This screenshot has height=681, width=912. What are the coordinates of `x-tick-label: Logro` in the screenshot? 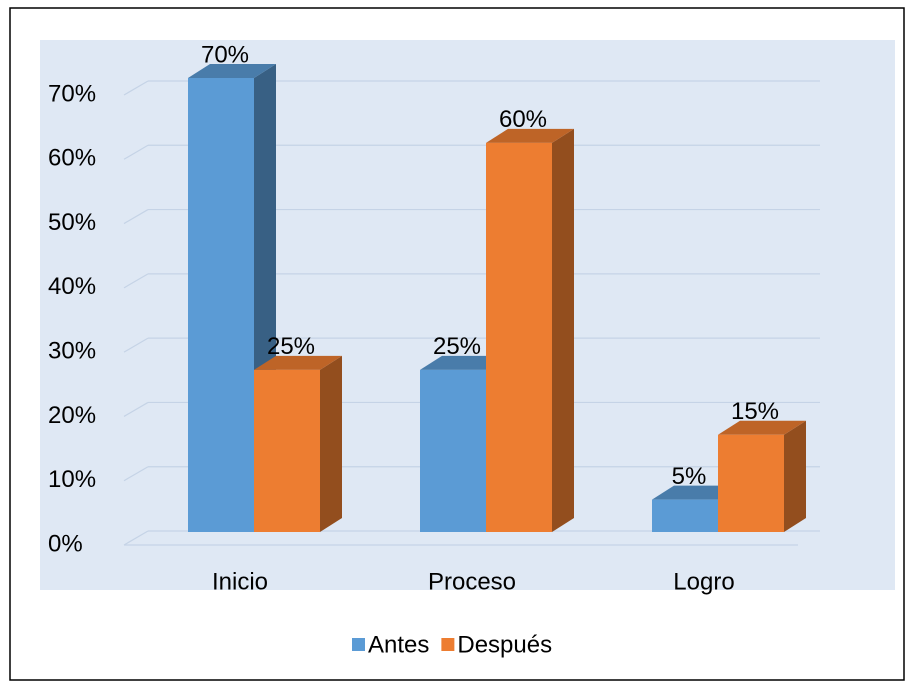 It's located at (703, 581).